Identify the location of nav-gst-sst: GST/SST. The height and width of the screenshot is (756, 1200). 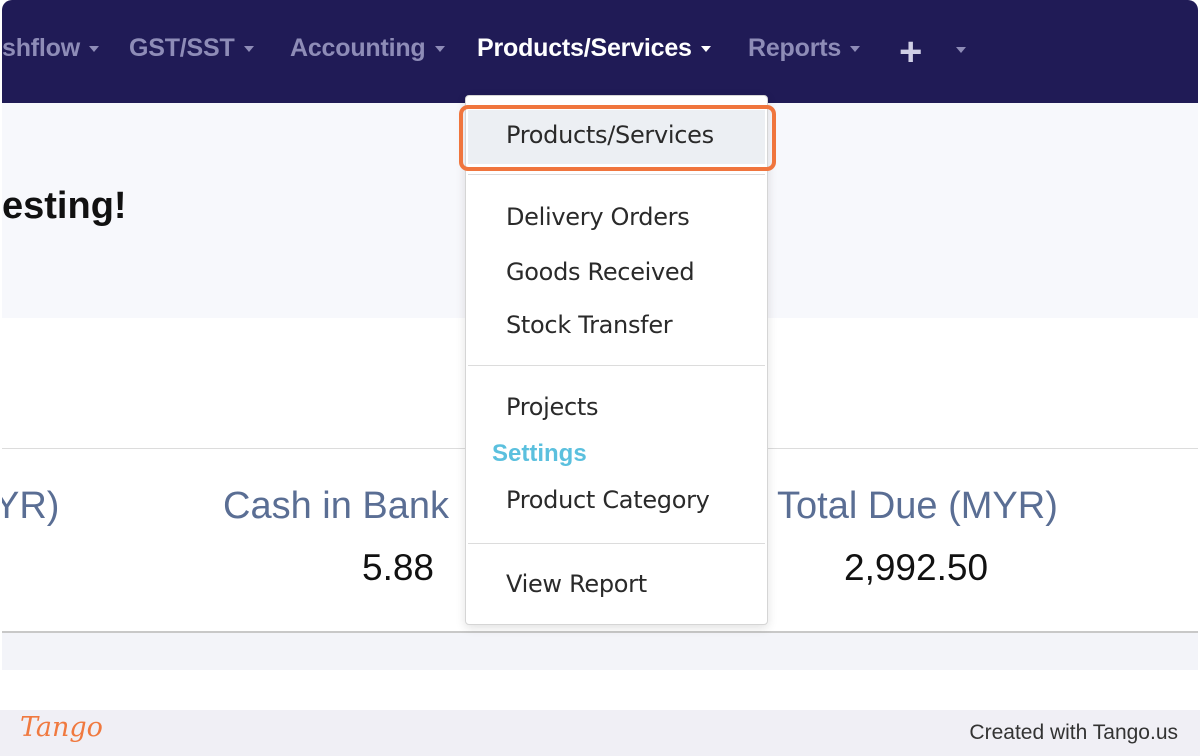
(191, 48).